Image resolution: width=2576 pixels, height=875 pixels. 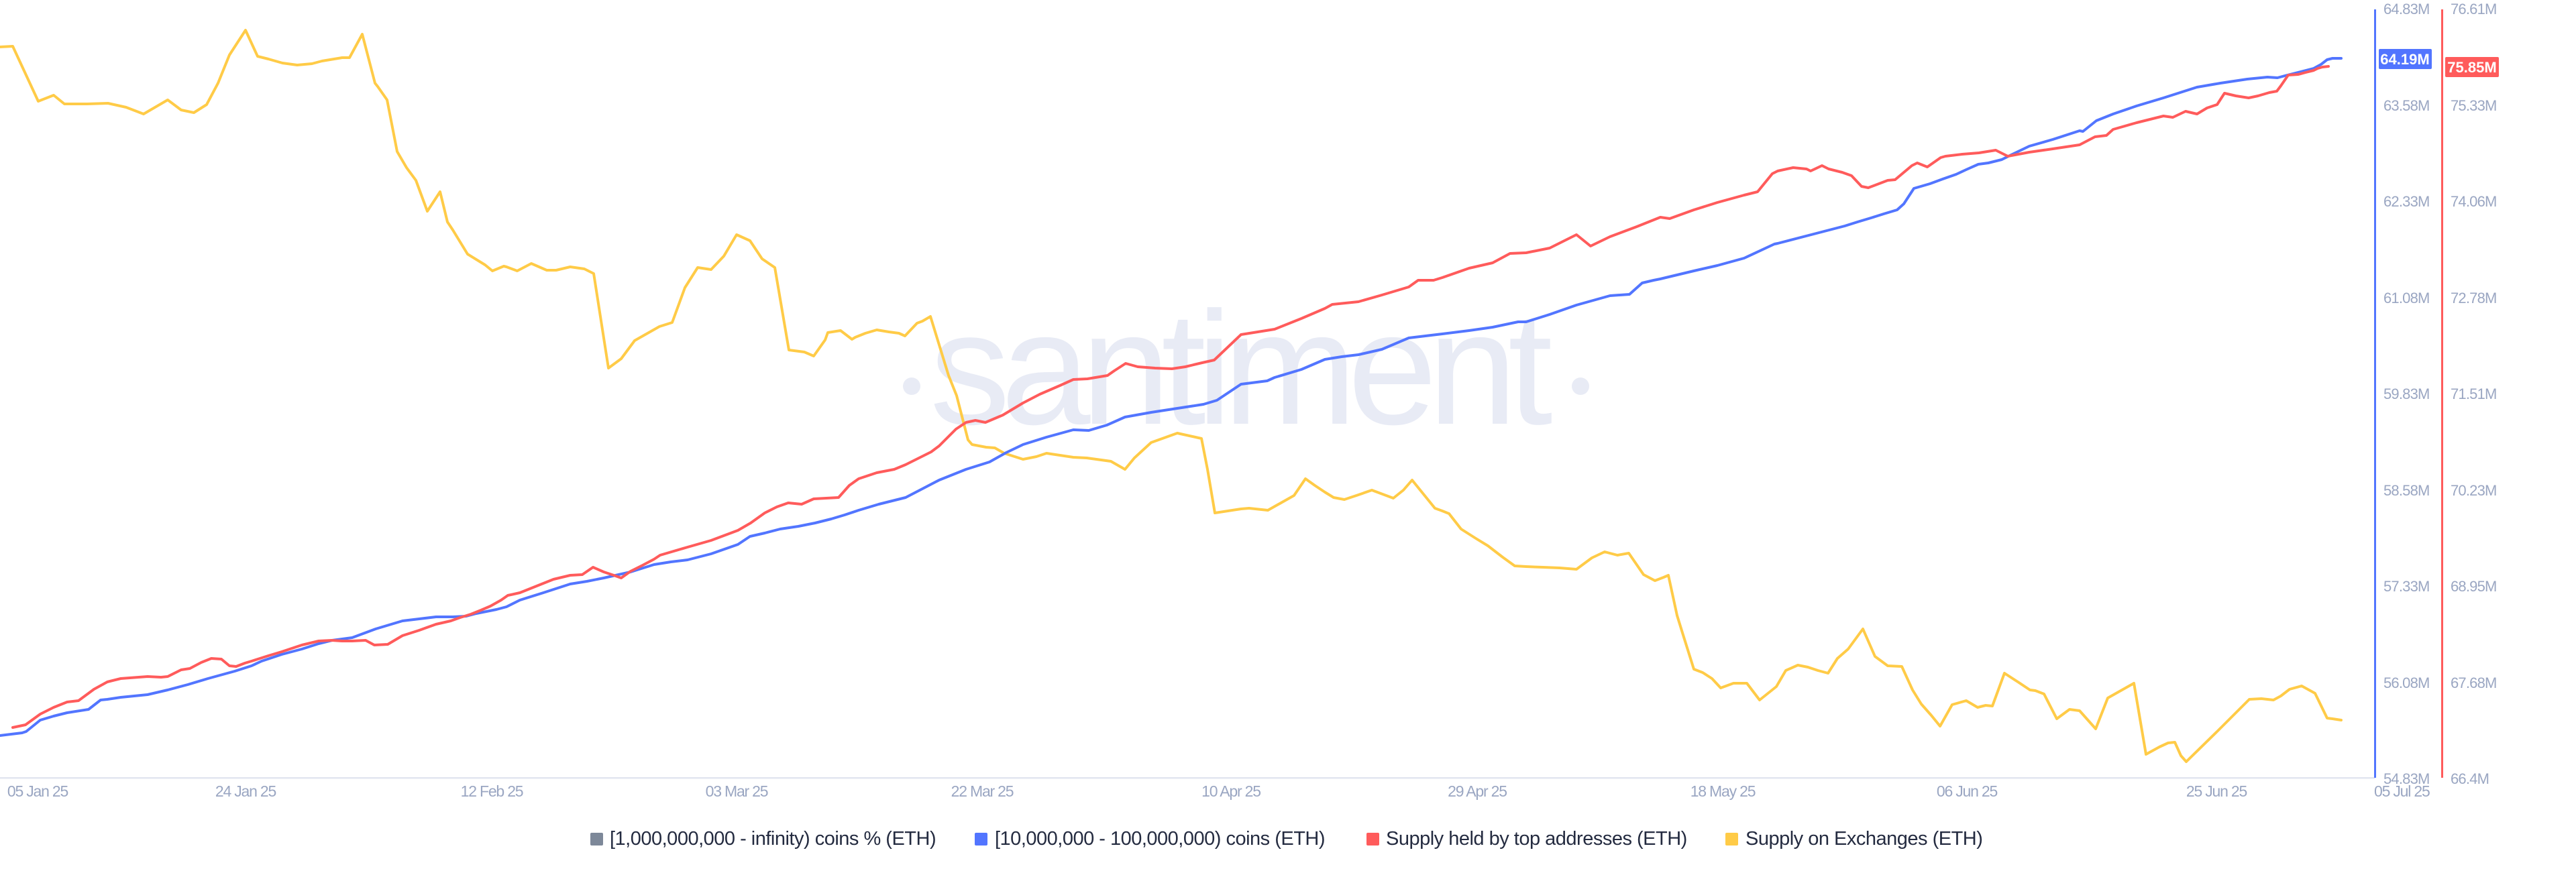 I want to click on svg-text: 64.19M, so click(x=2404, y=59).